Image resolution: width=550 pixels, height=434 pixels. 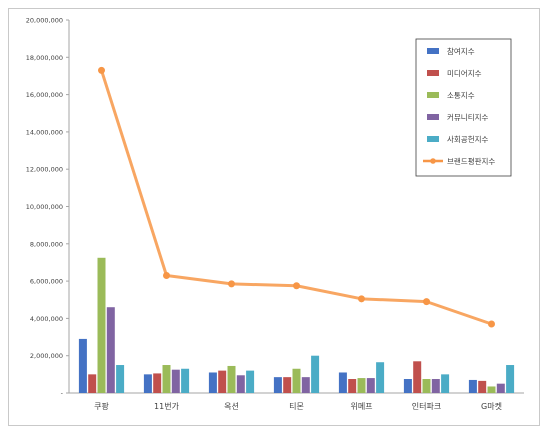 I want to click on y-tick-label: 6,000,000, so click(x=46, y=282).